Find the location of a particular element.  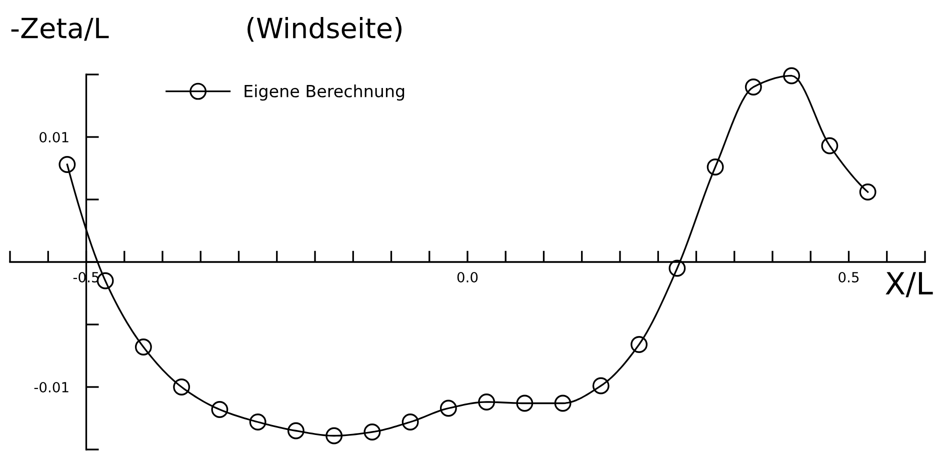

y-tick-label: -0.01 is located at coordinates (51, 387).